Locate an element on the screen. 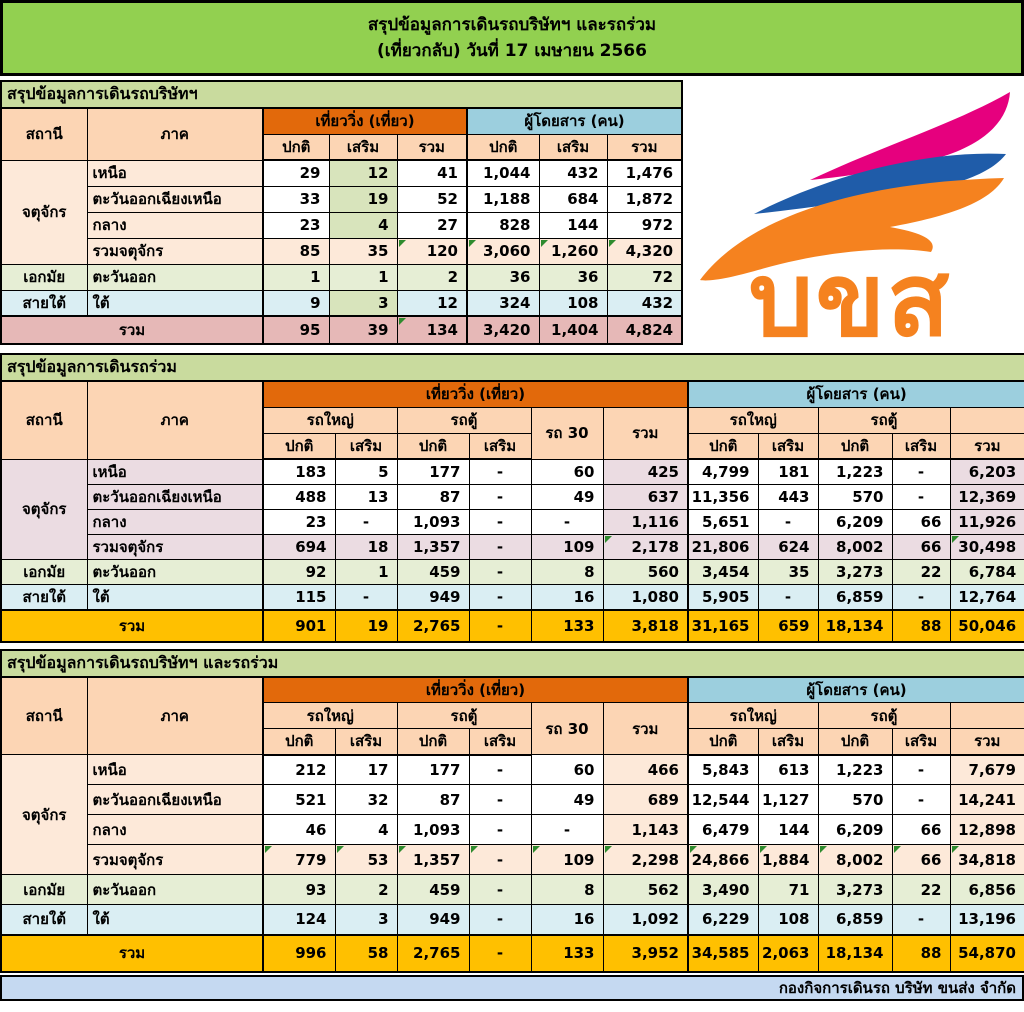  footer-bar: กองกิจการเดินรถ บริษัท ขนส่ง จำกัด is located at coordinates (512, 987).